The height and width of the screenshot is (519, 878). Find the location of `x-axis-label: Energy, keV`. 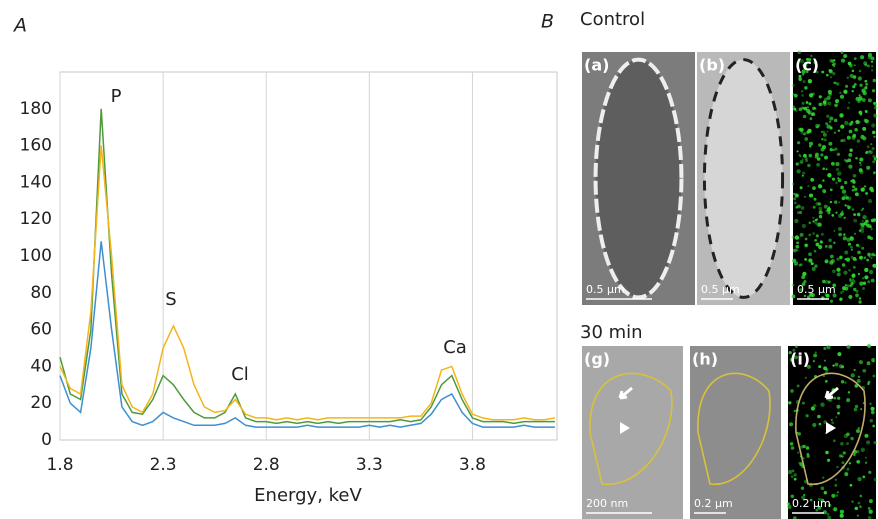

x-axis-label: Energy, keV is located at coordinates (308, 495).